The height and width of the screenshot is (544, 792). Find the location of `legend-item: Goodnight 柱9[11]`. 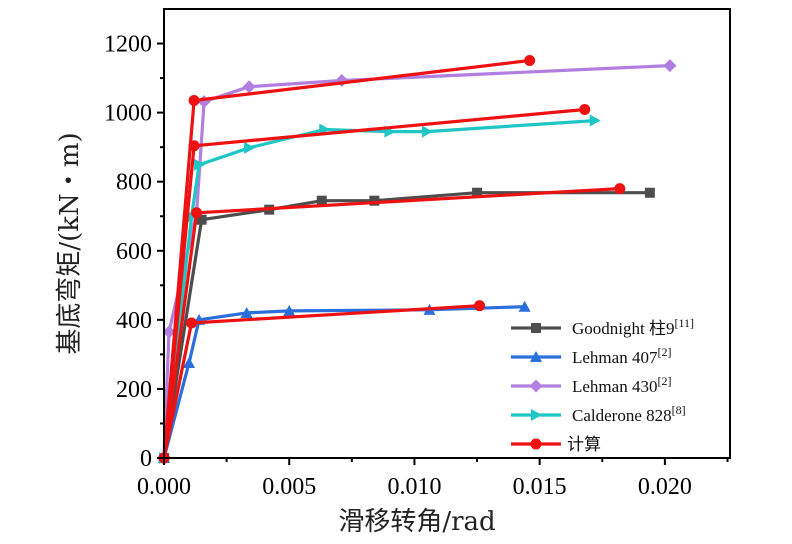

legend-item: Goodnight 柱9[11] is located at coordinates (602, 327).